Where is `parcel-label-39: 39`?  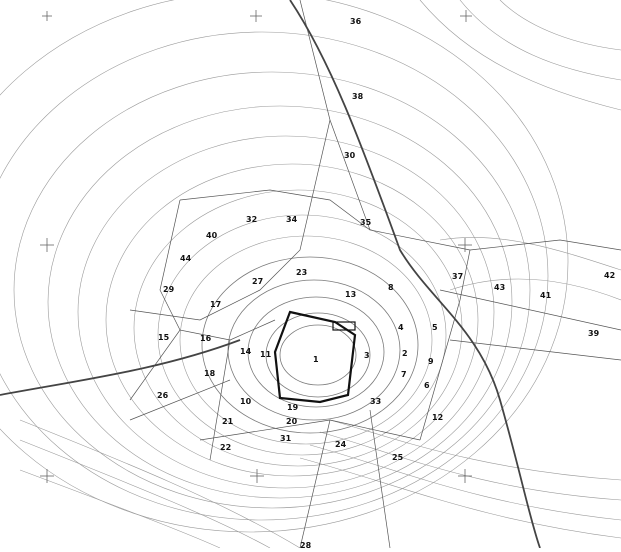
parcel-label-39: 39 is located at coordinates (594, 333).